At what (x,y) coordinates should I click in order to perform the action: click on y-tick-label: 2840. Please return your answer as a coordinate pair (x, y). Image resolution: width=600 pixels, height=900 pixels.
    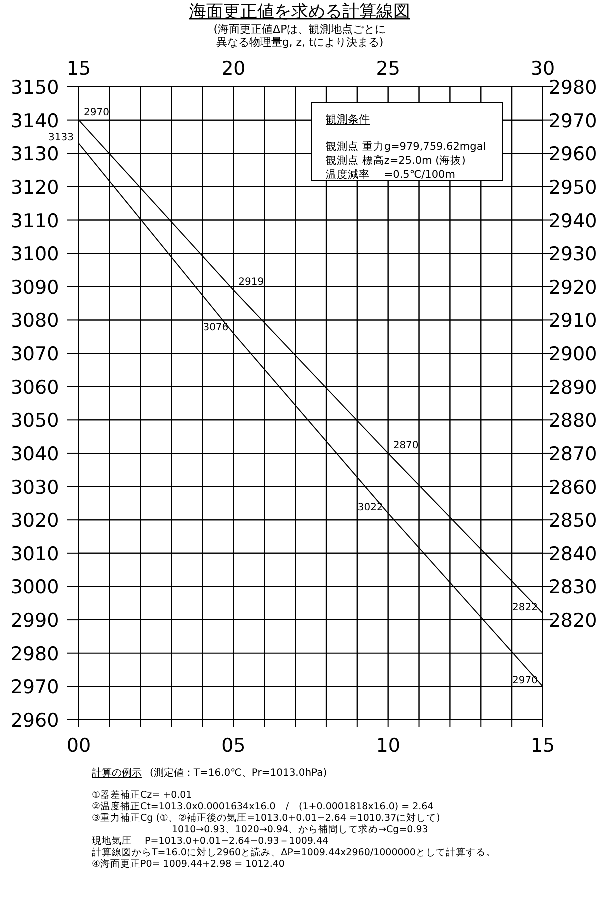
    Looking at the image, I should click on (573, 554).